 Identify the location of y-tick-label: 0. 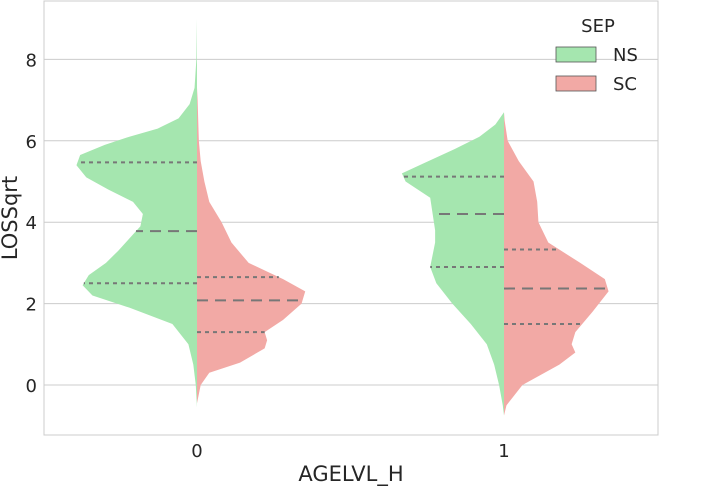
(31, 386).